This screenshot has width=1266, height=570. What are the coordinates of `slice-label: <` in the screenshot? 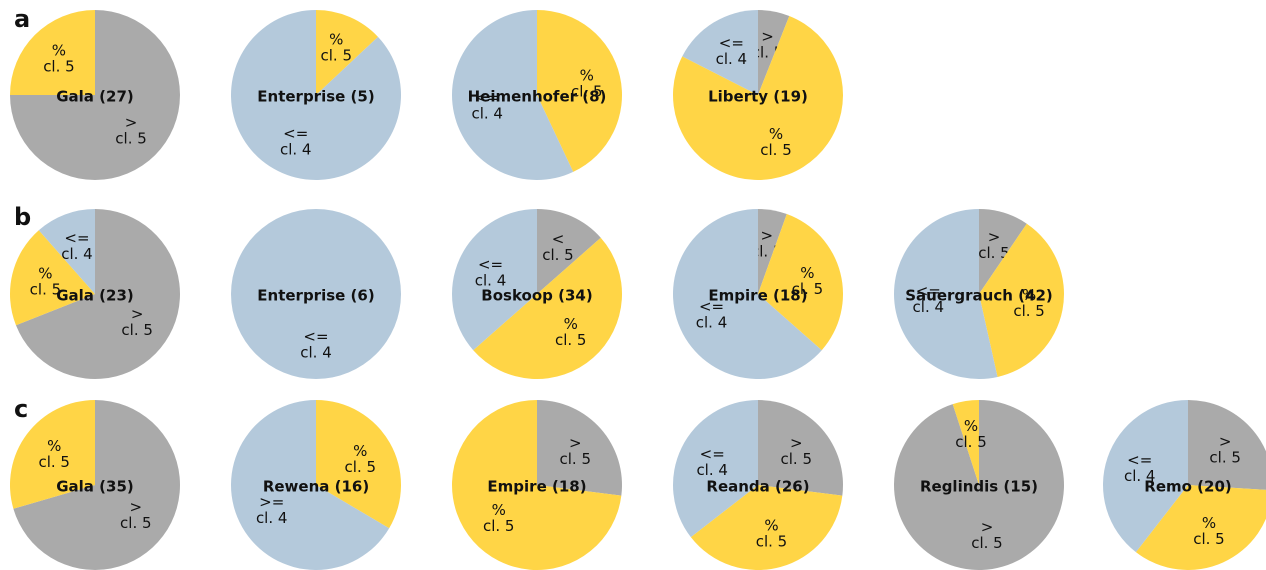 It's located at (558, 239).